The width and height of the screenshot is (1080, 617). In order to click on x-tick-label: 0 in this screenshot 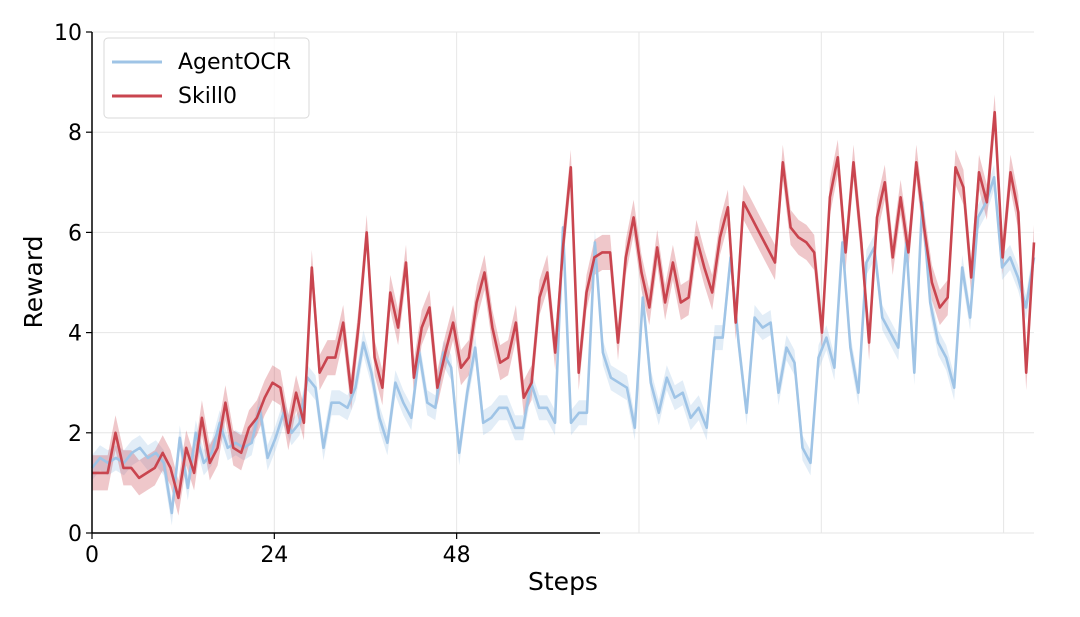, I will do `click(92, 555)`.